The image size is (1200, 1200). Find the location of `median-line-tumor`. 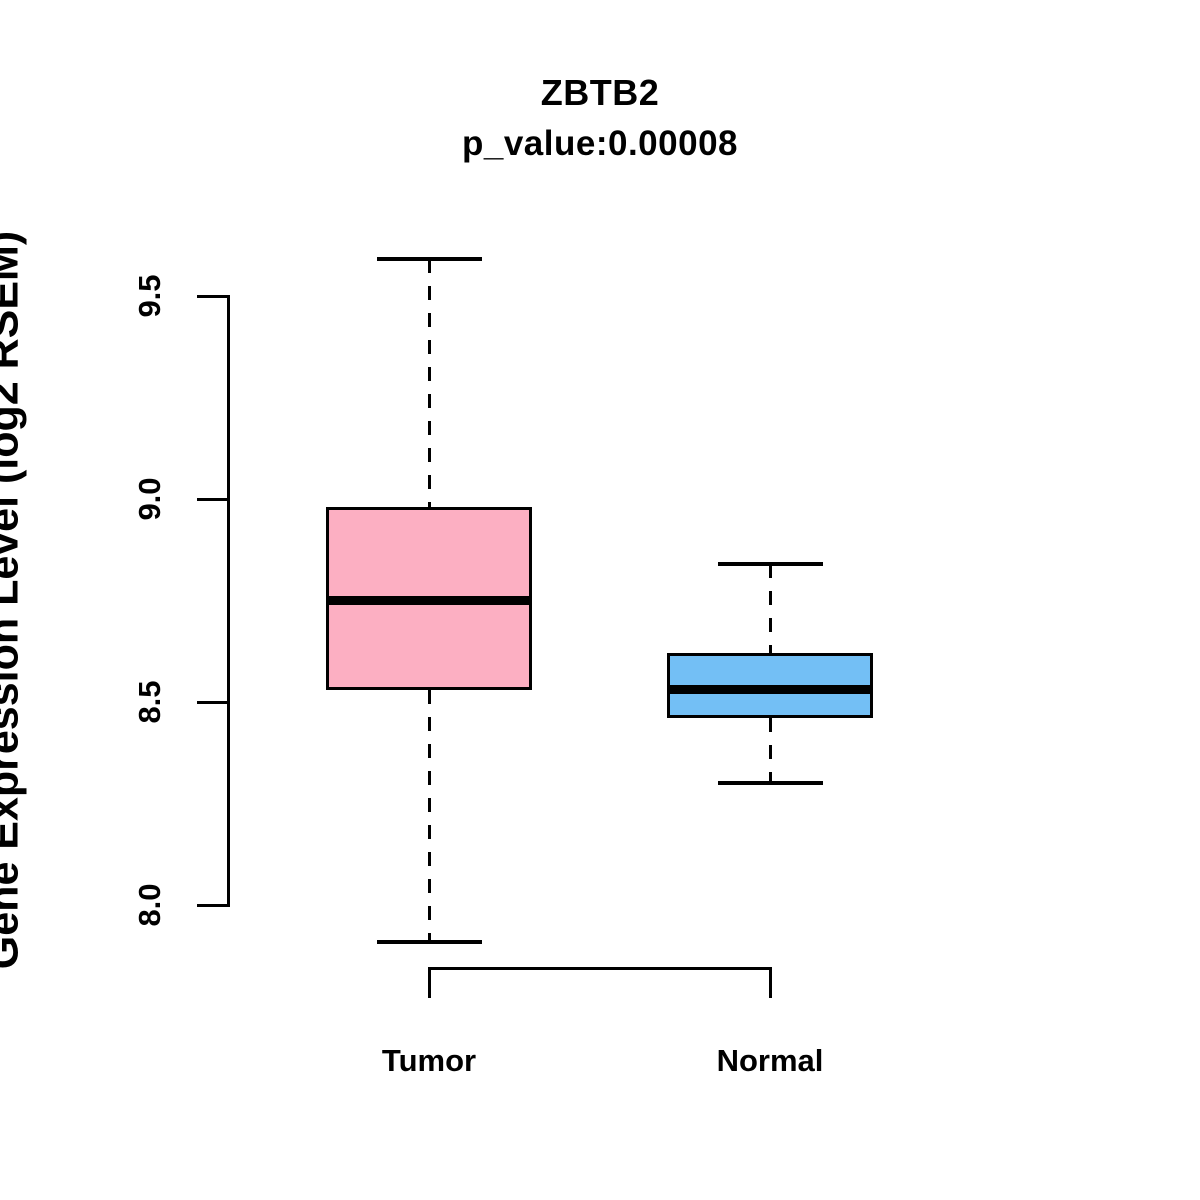

median-line-tumor is located at coordinates (429, 600).